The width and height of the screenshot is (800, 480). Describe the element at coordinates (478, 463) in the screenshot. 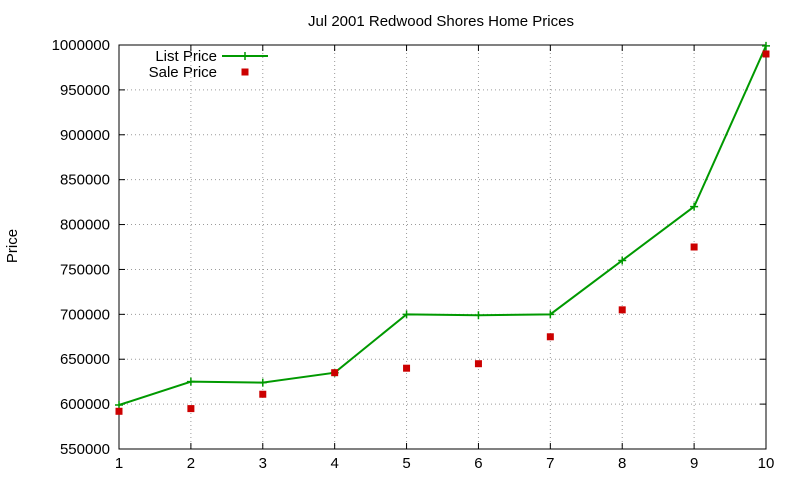

I see `x-tick-label: 6` at that location.